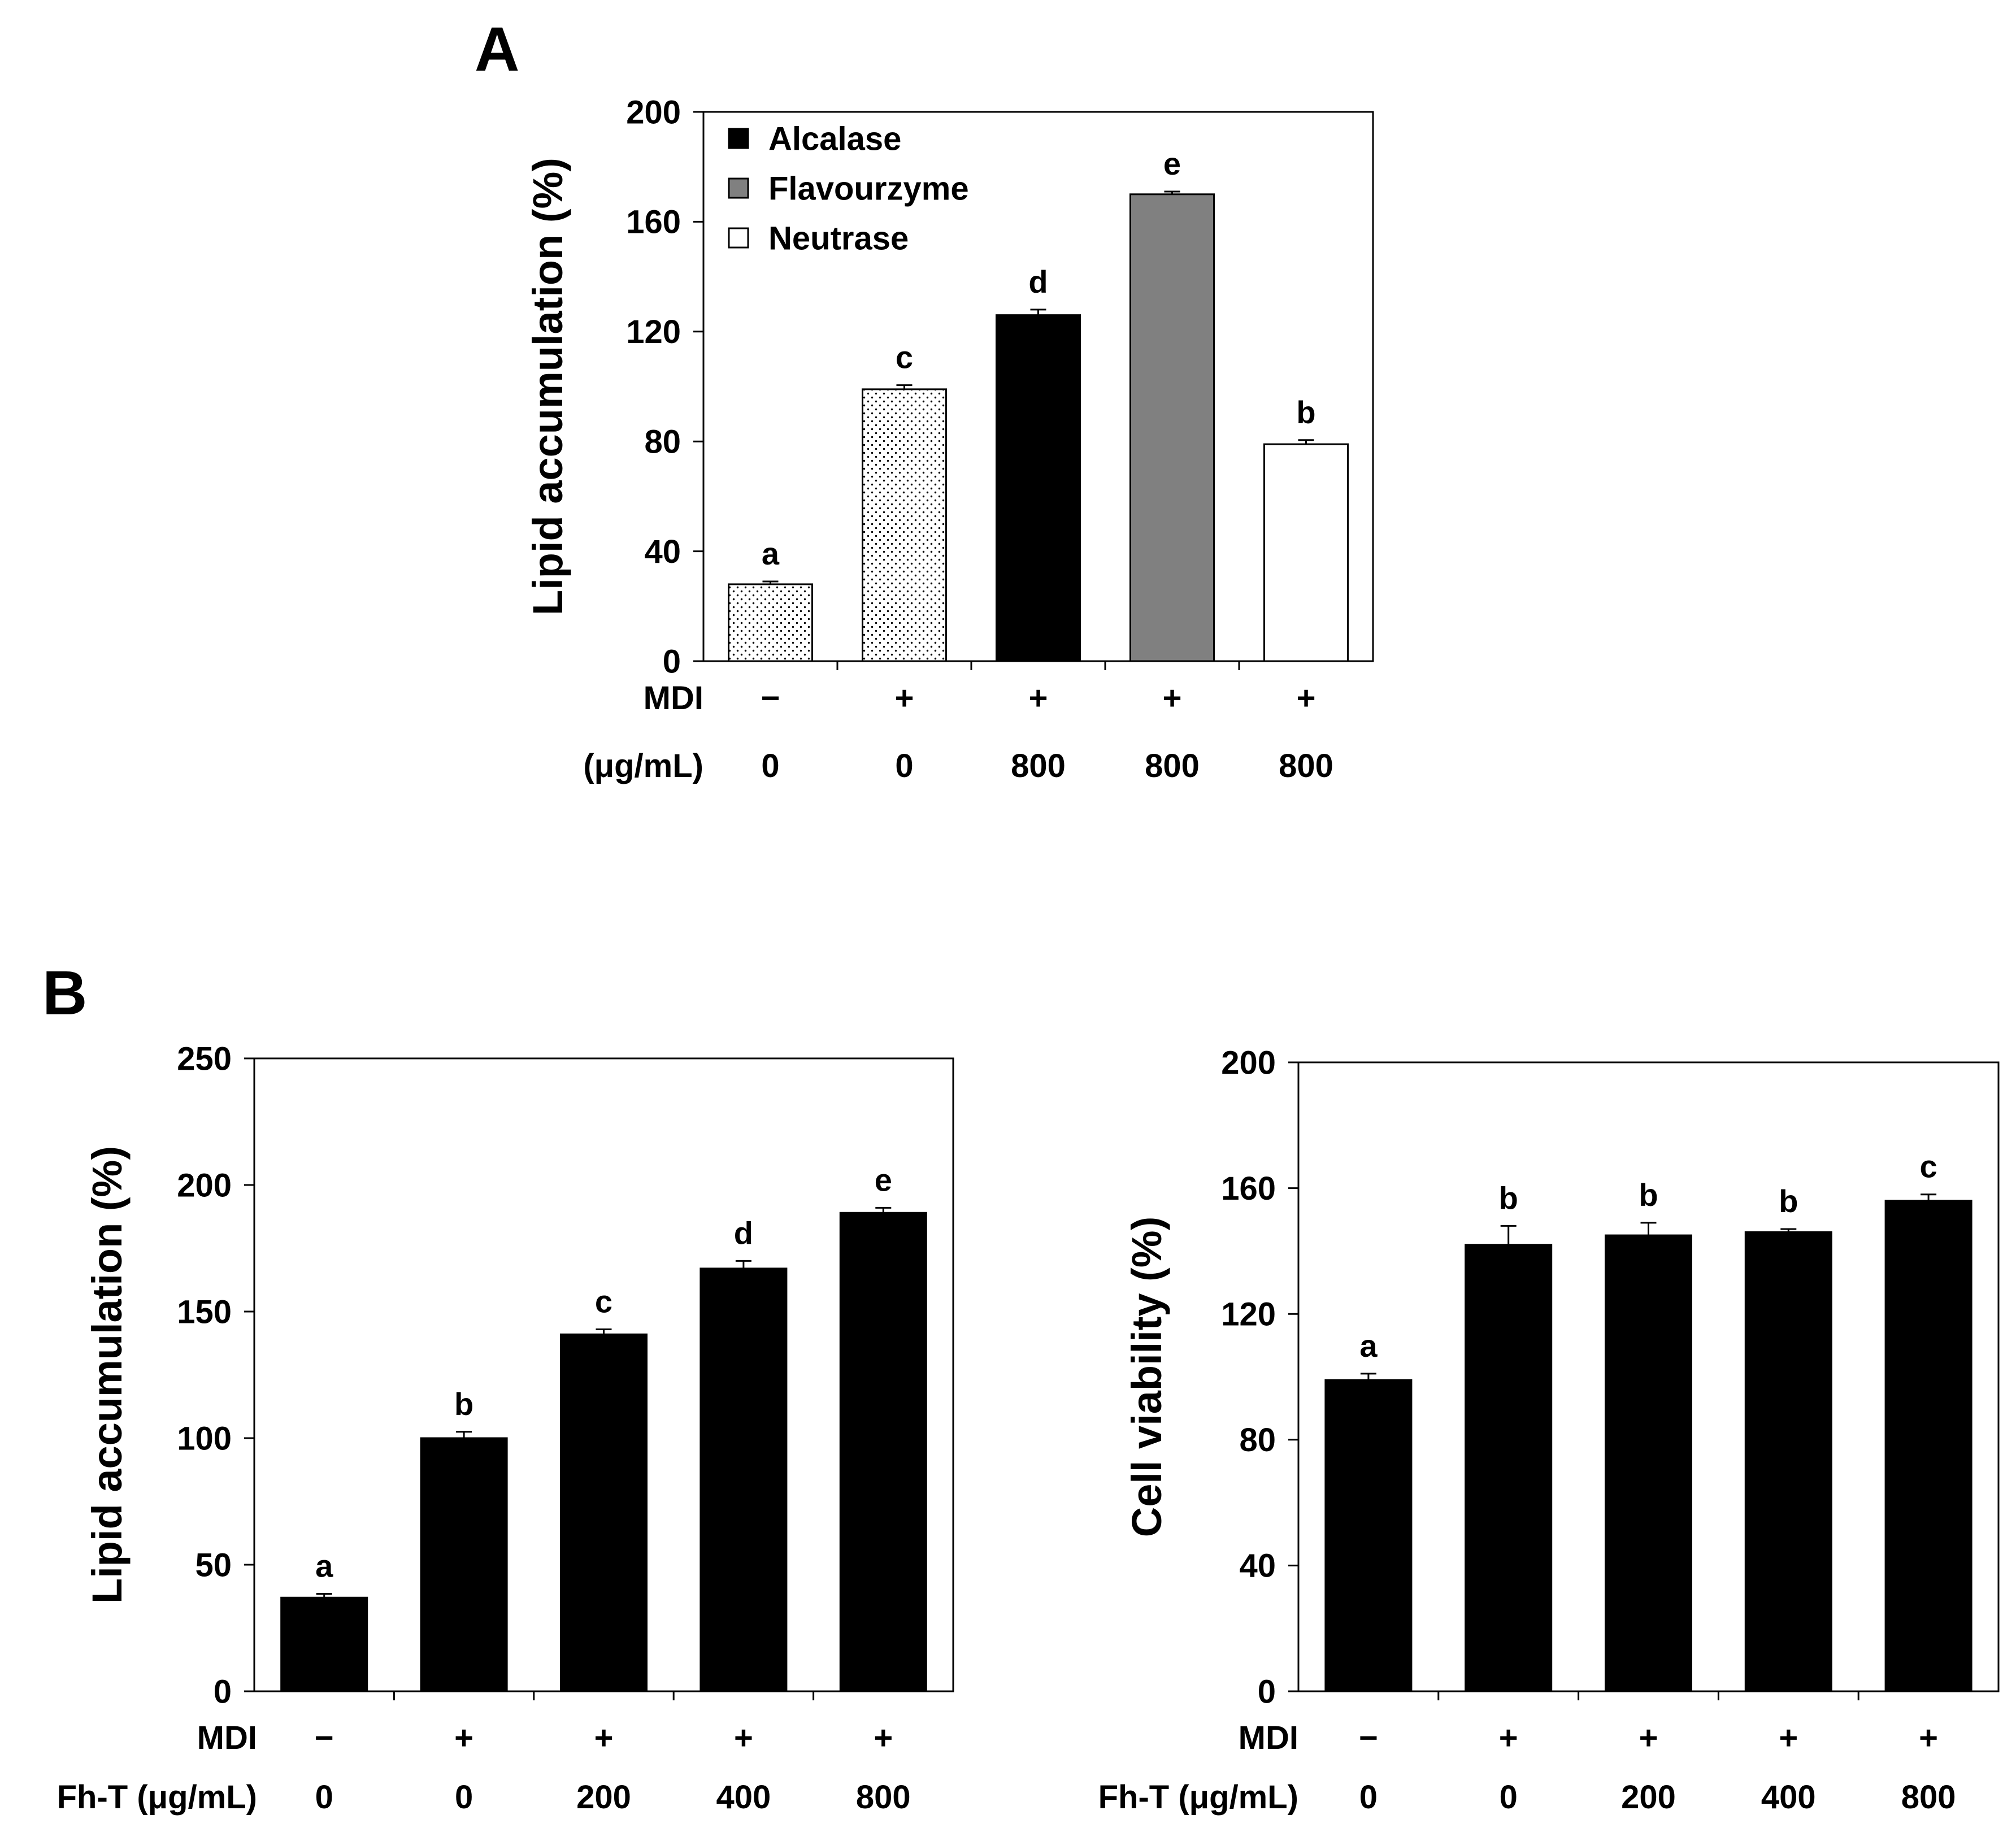 Image resolution: width=2016 pixels, height=1845 pixels. What do you see at coordinates (64, 993) in the screenshot?
I see `panel-label-b: B` at bounding box center [64, 993].